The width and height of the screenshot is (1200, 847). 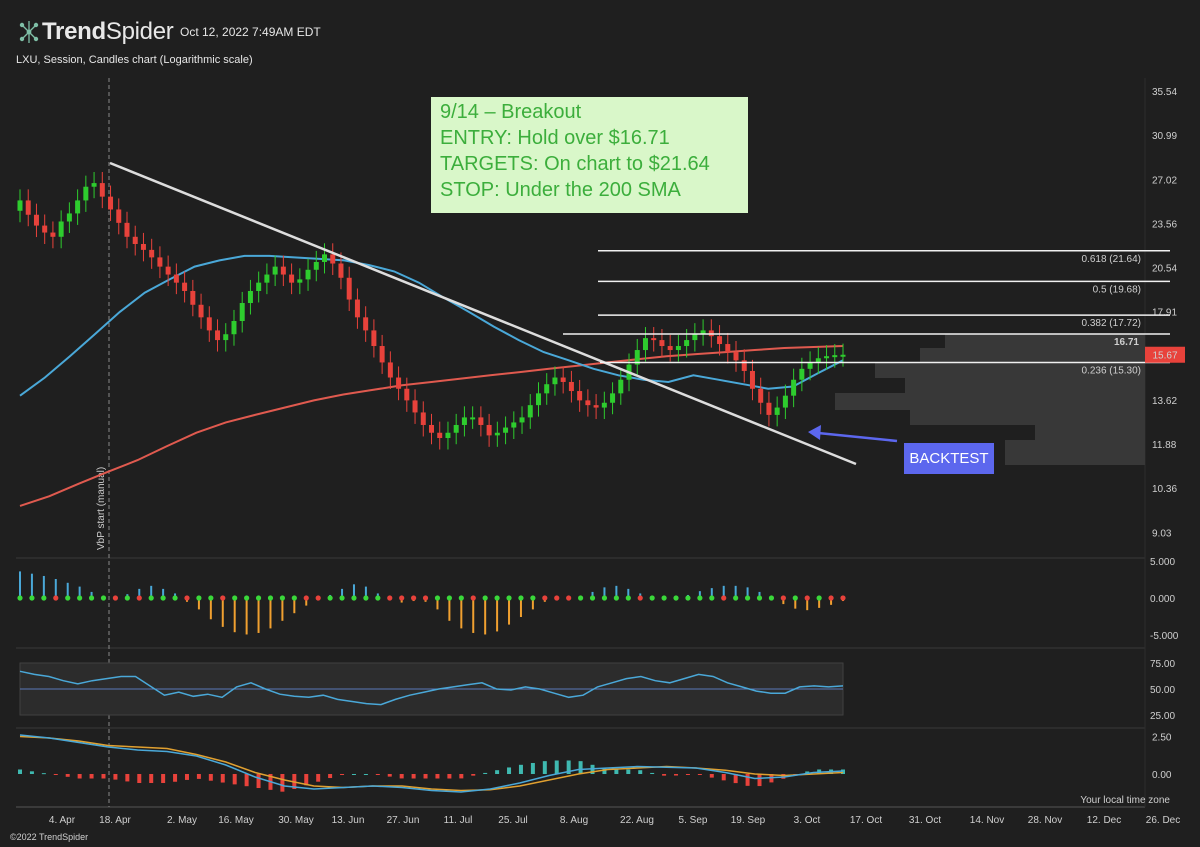 I want to click on last-price-label: 15.67, so click(x=1164, y=356).